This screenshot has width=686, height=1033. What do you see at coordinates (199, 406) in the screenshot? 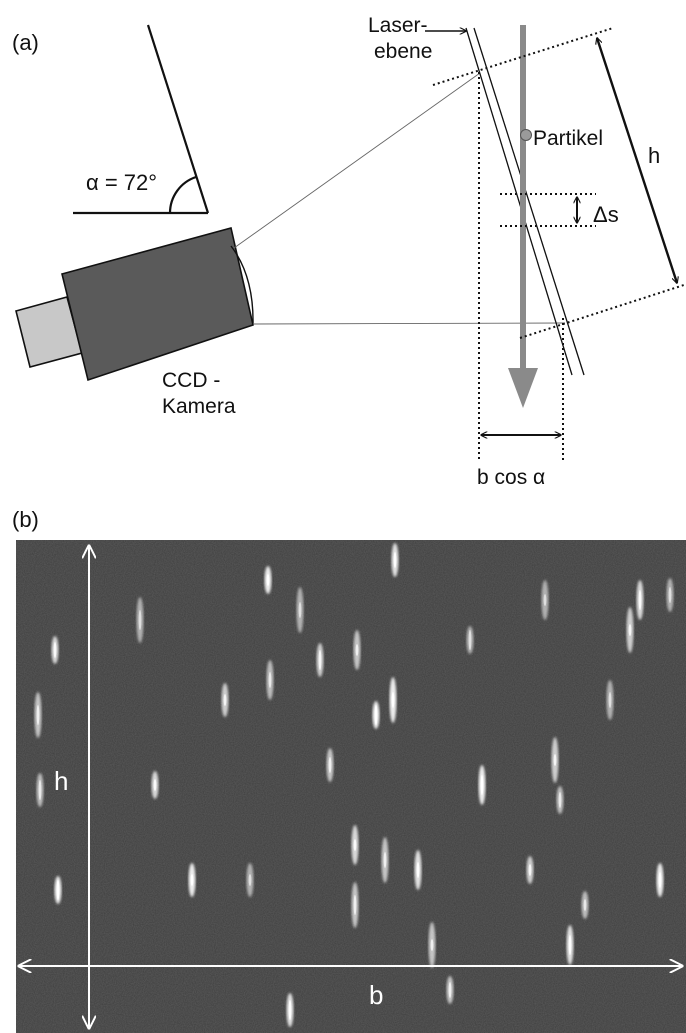
I see `camera-label-line2: Kamera` at bounding box center [199, 406].